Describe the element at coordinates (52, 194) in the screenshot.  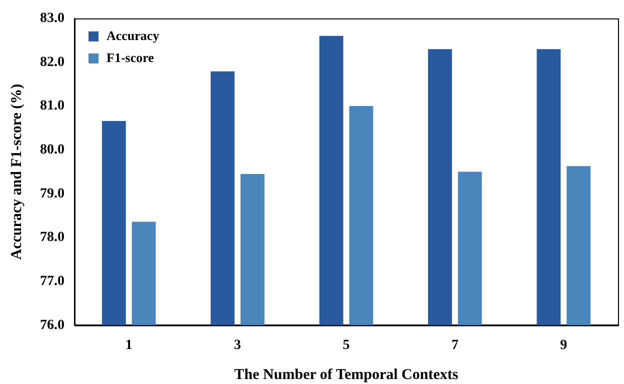
I see `y-tick-label: 79.0` at that location.